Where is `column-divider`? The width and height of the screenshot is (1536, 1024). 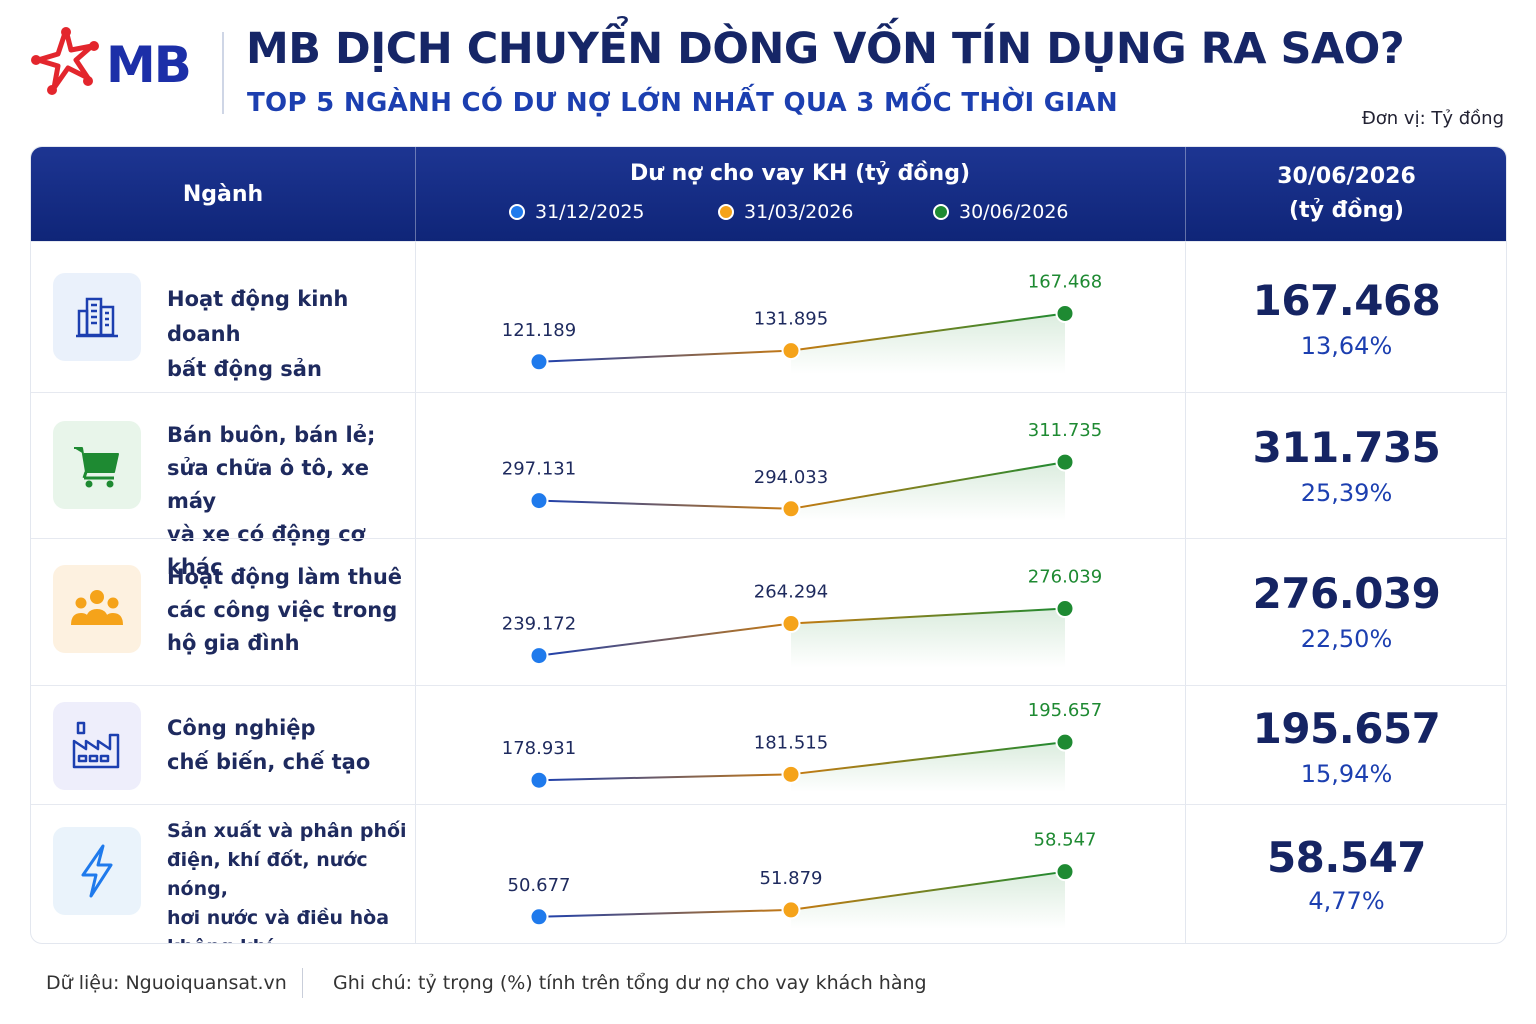
column-divider is located at coordinates (1185, 592).